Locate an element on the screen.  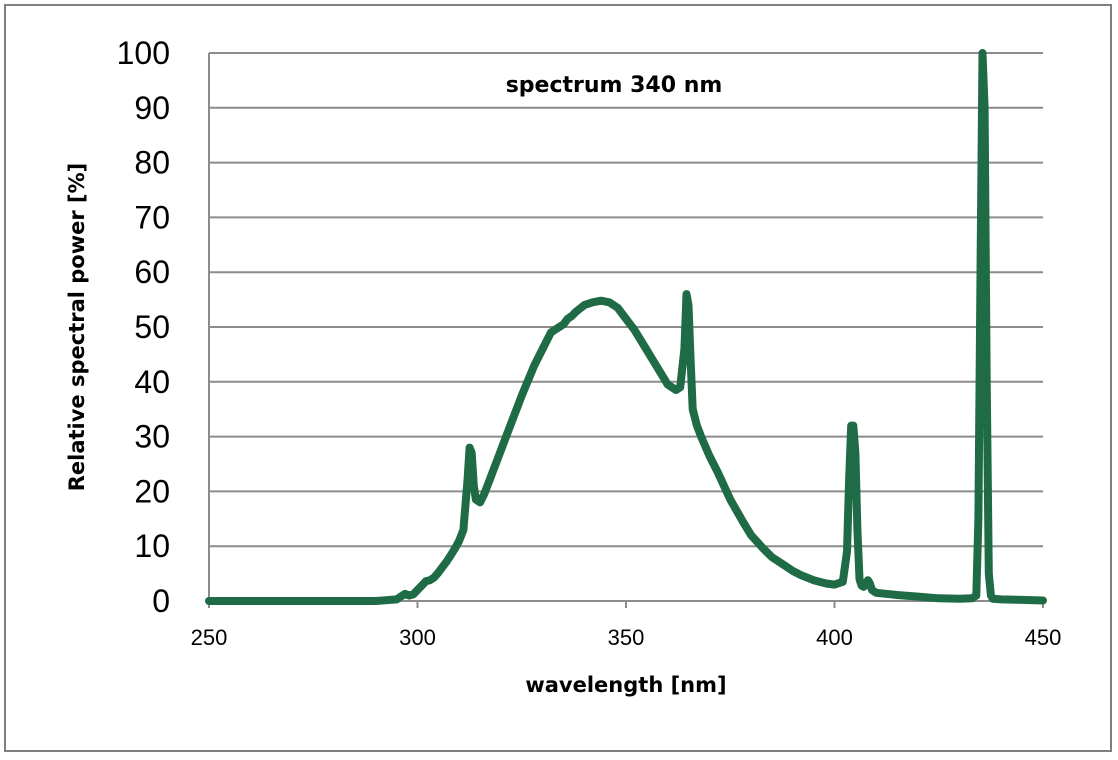
y-tick-label: 30 is located at coordinates (152, 437).